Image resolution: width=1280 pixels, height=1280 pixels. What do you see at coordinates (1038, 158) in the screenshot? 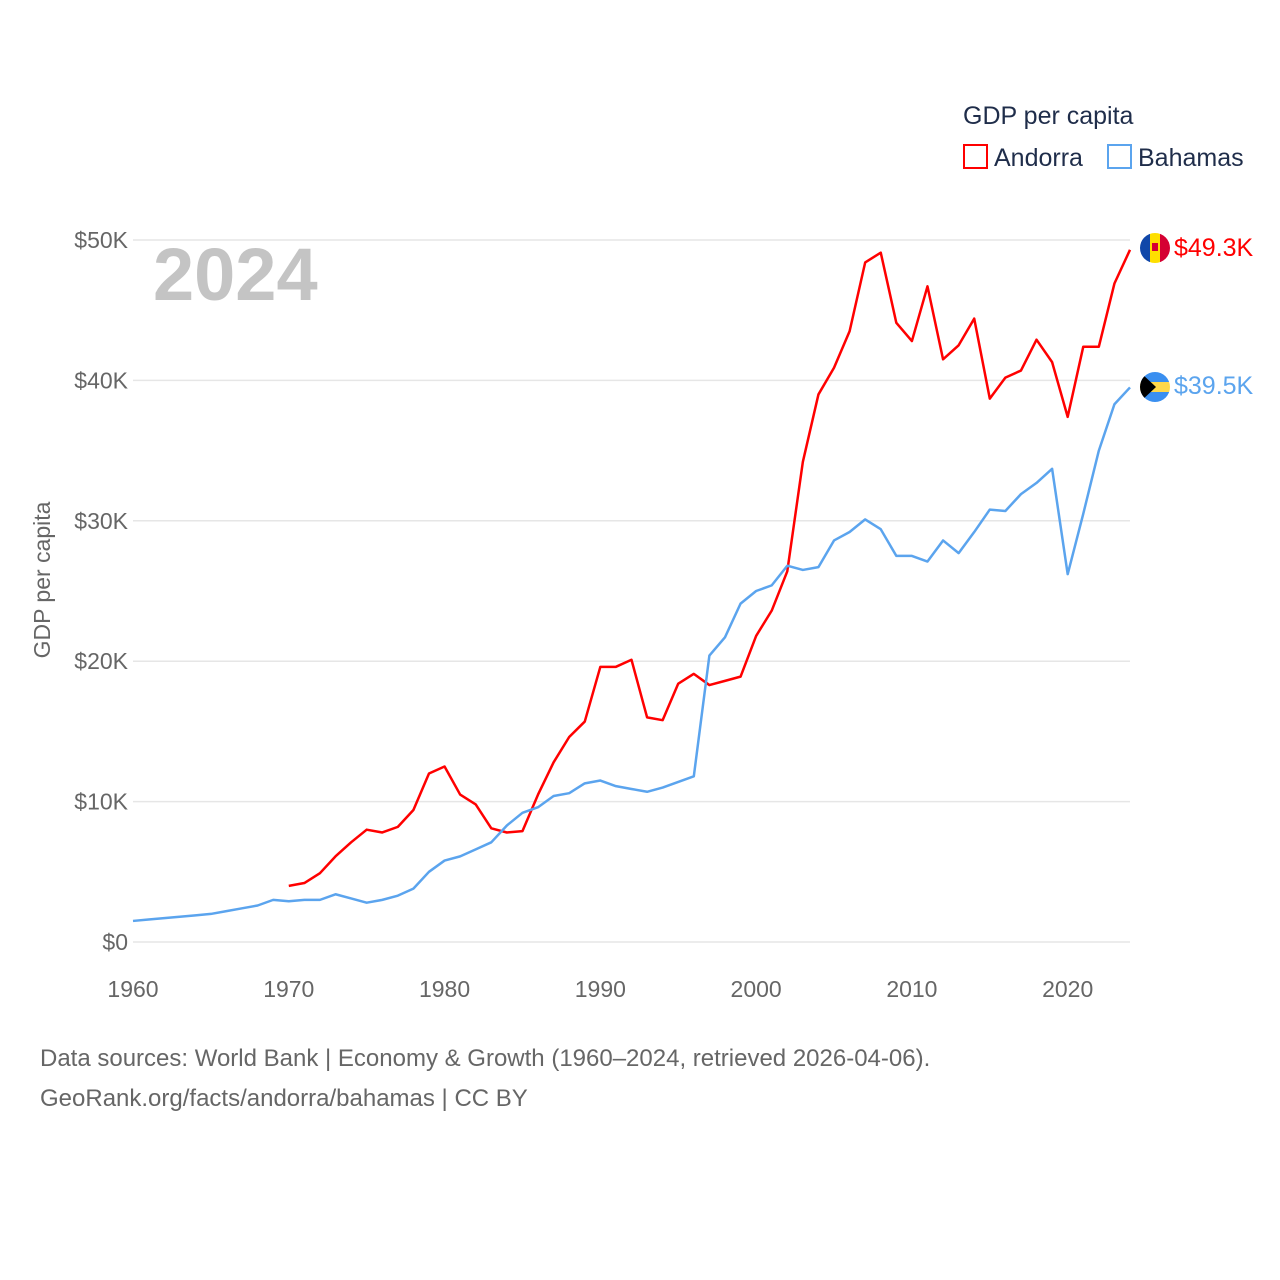
I see `legend-label-andorra: Andorra` at bounding box center [1038, 158].